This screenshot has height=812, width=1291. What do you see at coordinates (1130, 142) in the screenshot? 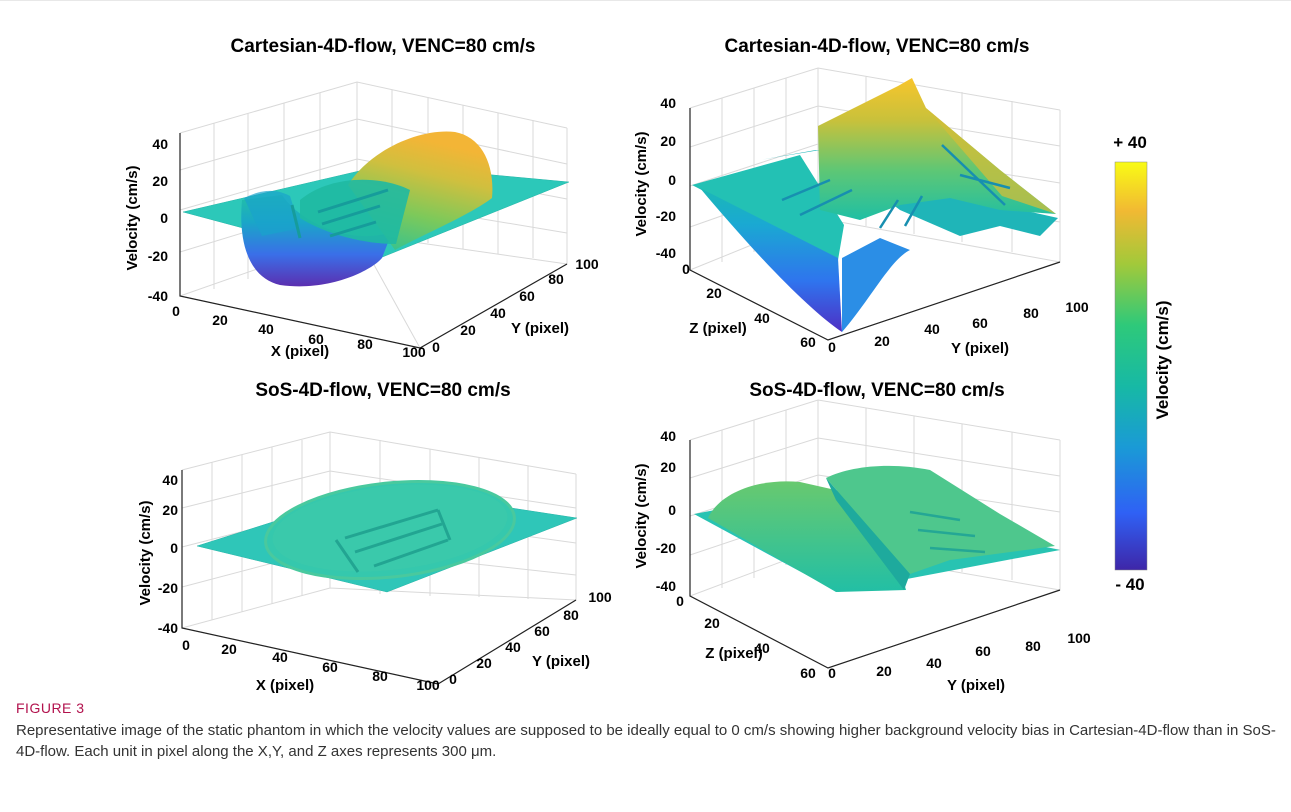
I see `colorbar-max-label: + 40` at bounding box center [1130, 142].